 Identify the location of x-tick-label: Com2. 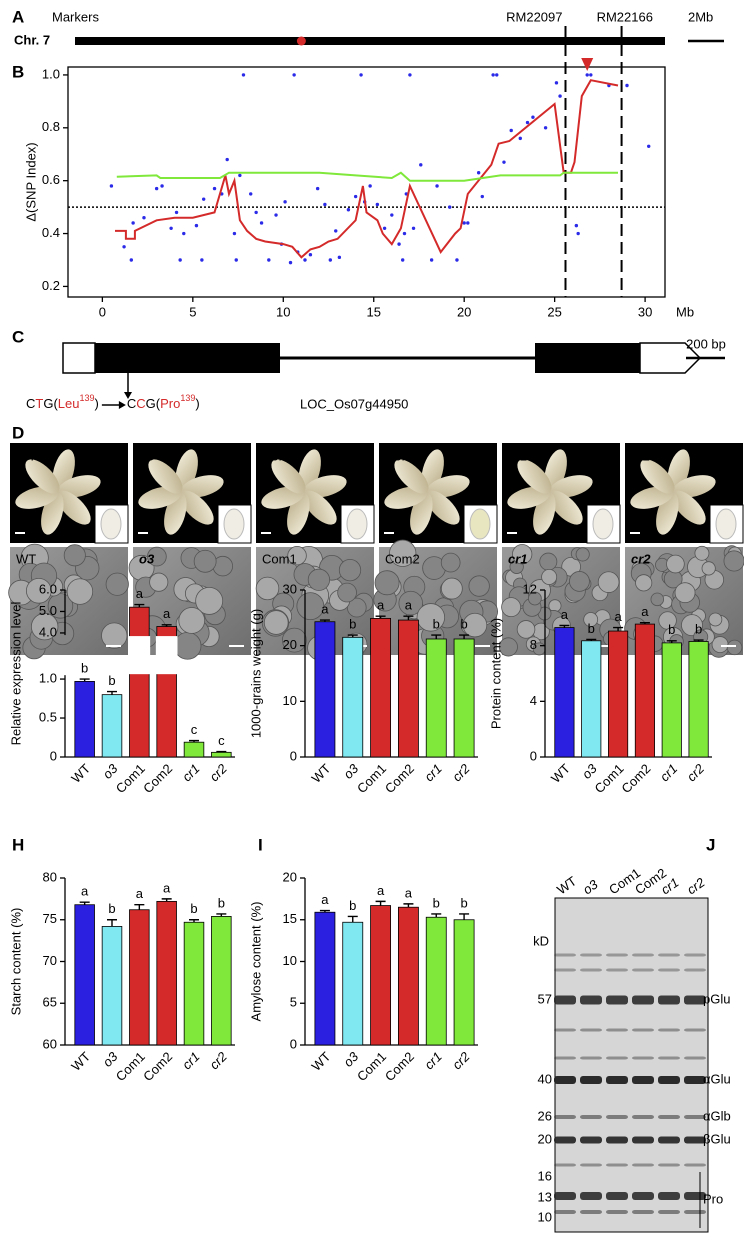
(157, 1066).